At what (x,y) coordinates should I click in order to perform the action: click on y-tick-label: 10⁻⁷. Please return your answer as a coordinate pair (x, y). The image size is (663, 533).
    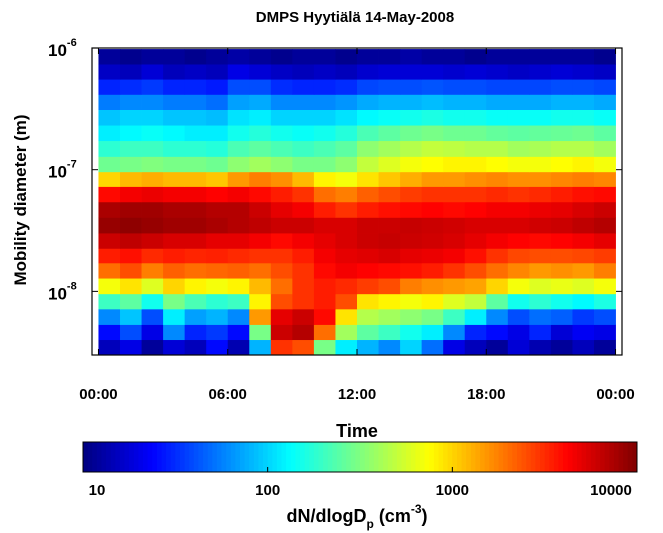
    Looking at the image, I should click on (62, 170).